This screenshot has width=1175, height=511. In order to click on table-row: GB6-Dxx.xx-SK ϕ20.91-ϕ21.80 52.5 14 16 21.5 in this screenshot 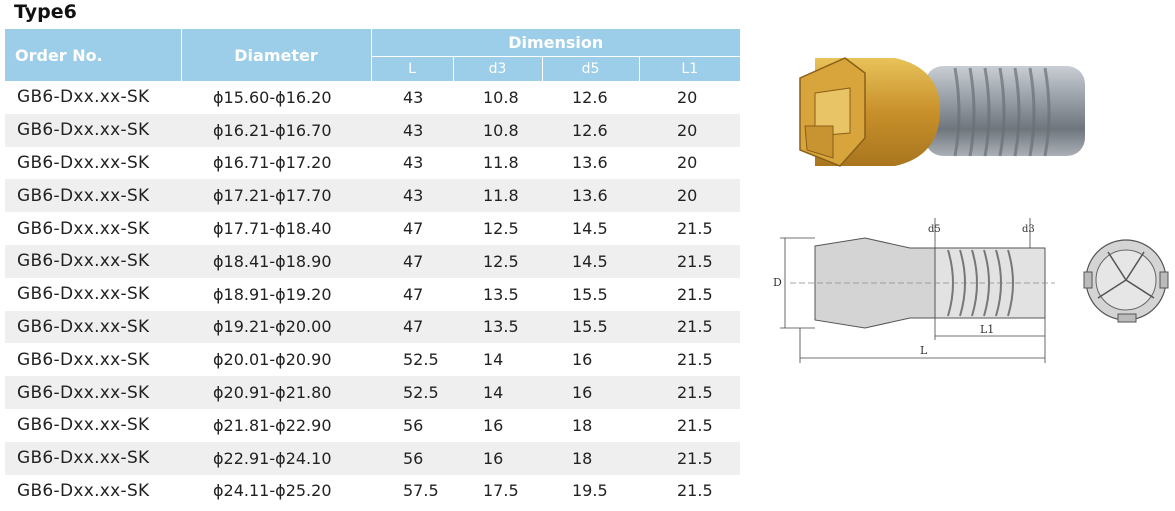, I will do `click(373, 392)`.